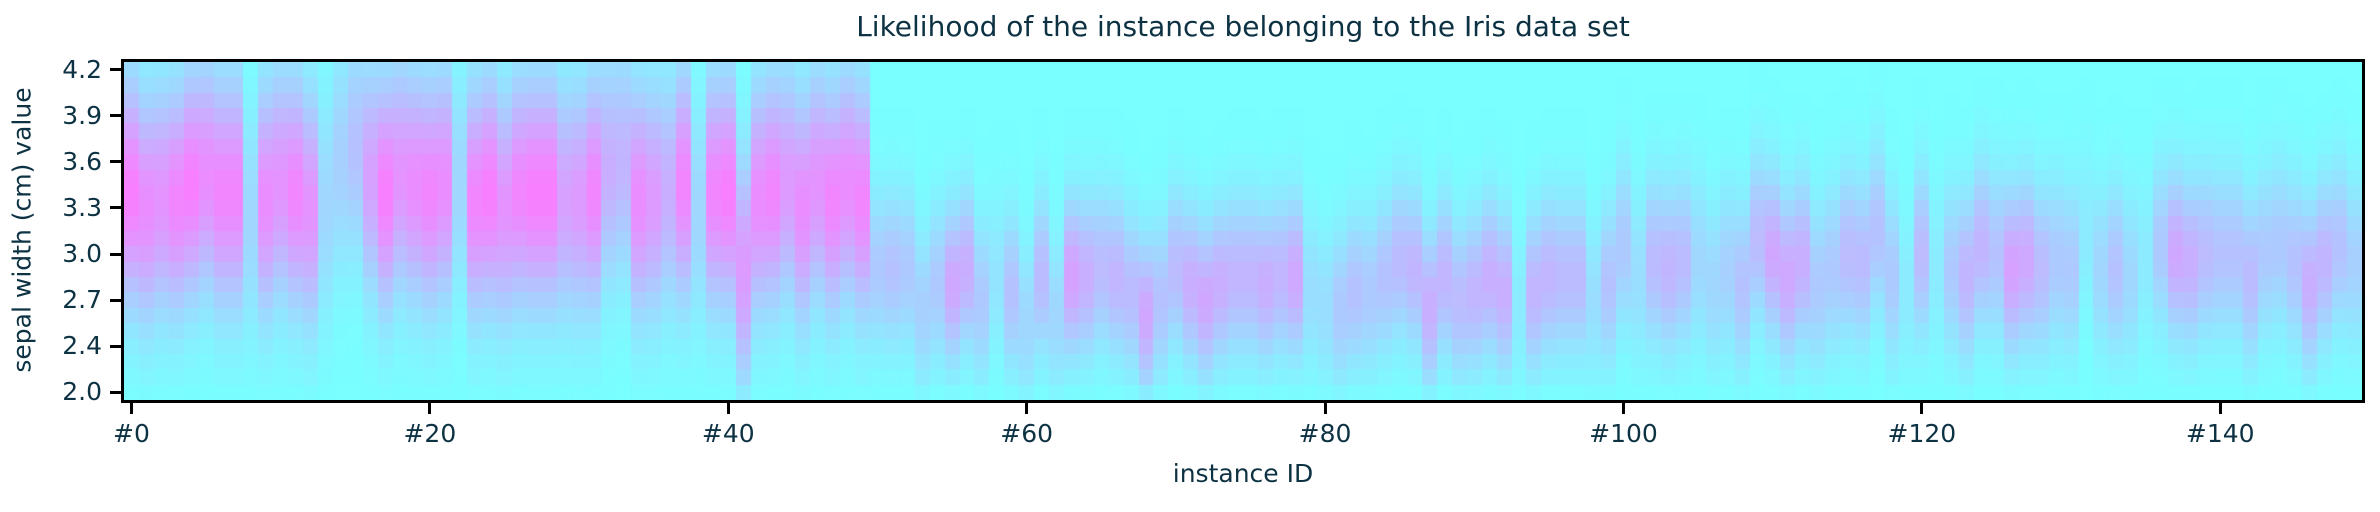 The image size is (2380, 512). What do you see at coordinates (430, 433) in the screenshot?
I see `x-tick-label: #20` at bounding box center [430, 433].